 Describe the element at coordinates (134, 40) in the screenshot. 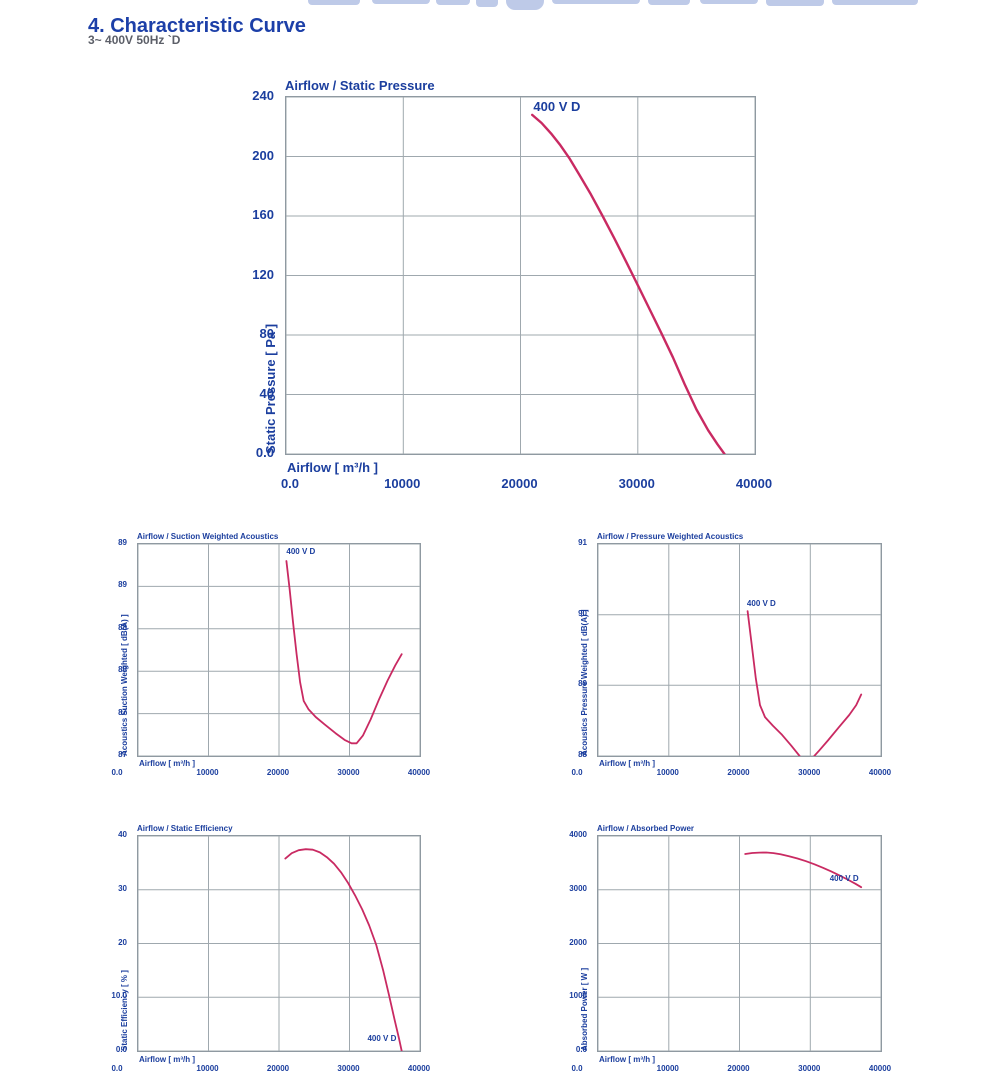

I see `page-subtitle: 3~ 400V 50Hz `D` at that location.